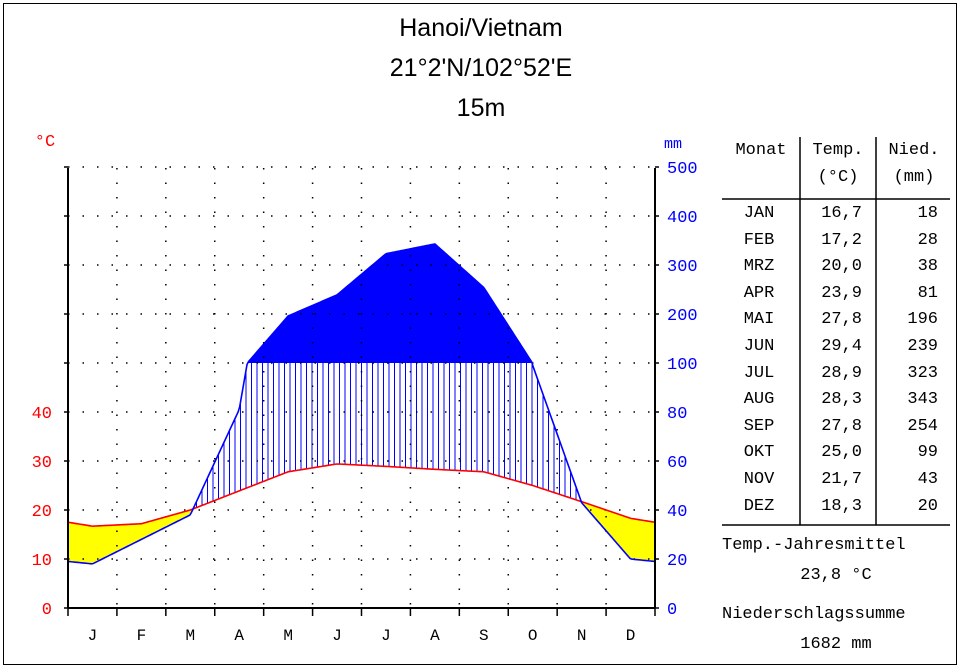 The height and width of the screenshot is (670, 962). What do you see at coordinates (814, 545) in the screenshot?
I see `annual-temp-label: Temp.-Jahresmittel` at bounding box center [814, 545].